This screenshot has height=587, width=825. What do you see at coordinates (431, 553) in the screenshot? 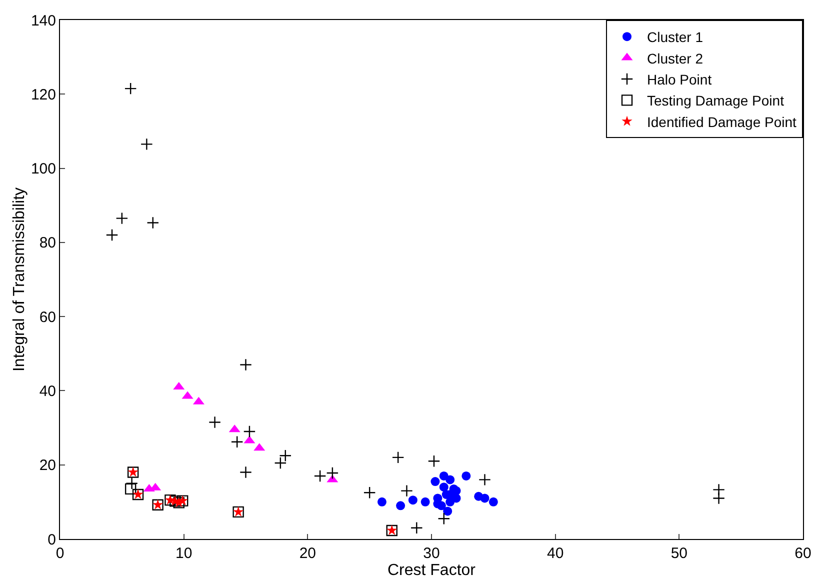
I see `x-tick-label: 30` at bounding box center [431, 553].